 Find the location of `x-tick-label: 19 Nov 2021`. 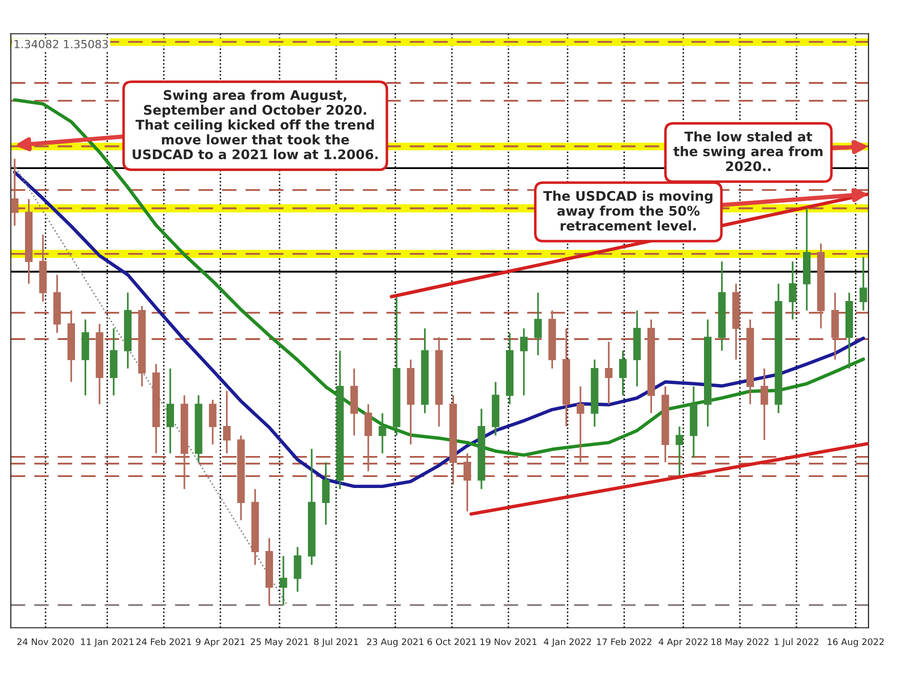

x-tick-label: 19 Nov 2021 is located at coordinates (508, 642).